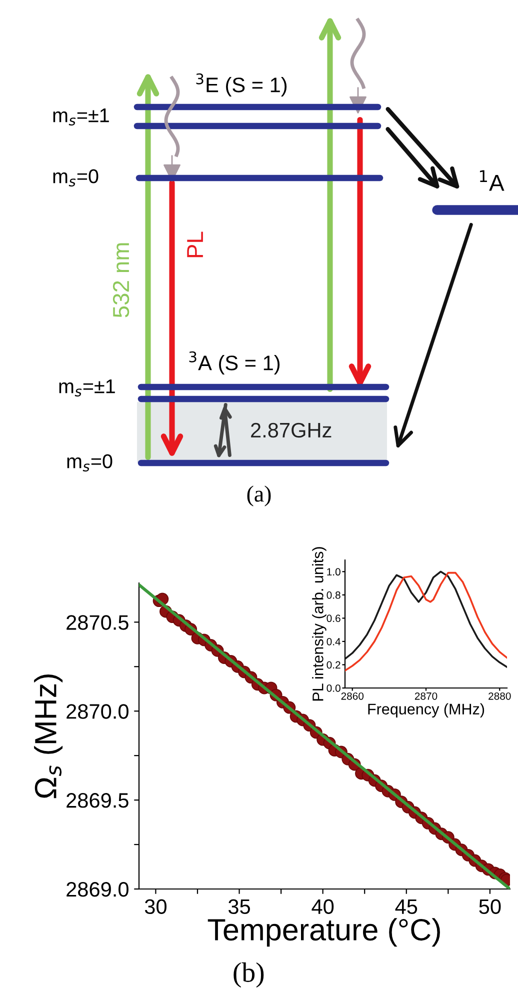 The height and width of the screenshot is (995, 518). What do you see at coordinates (239, 906) in the screenshot?
I see `x-tick-label: 35` at bounding box center [239, 906].